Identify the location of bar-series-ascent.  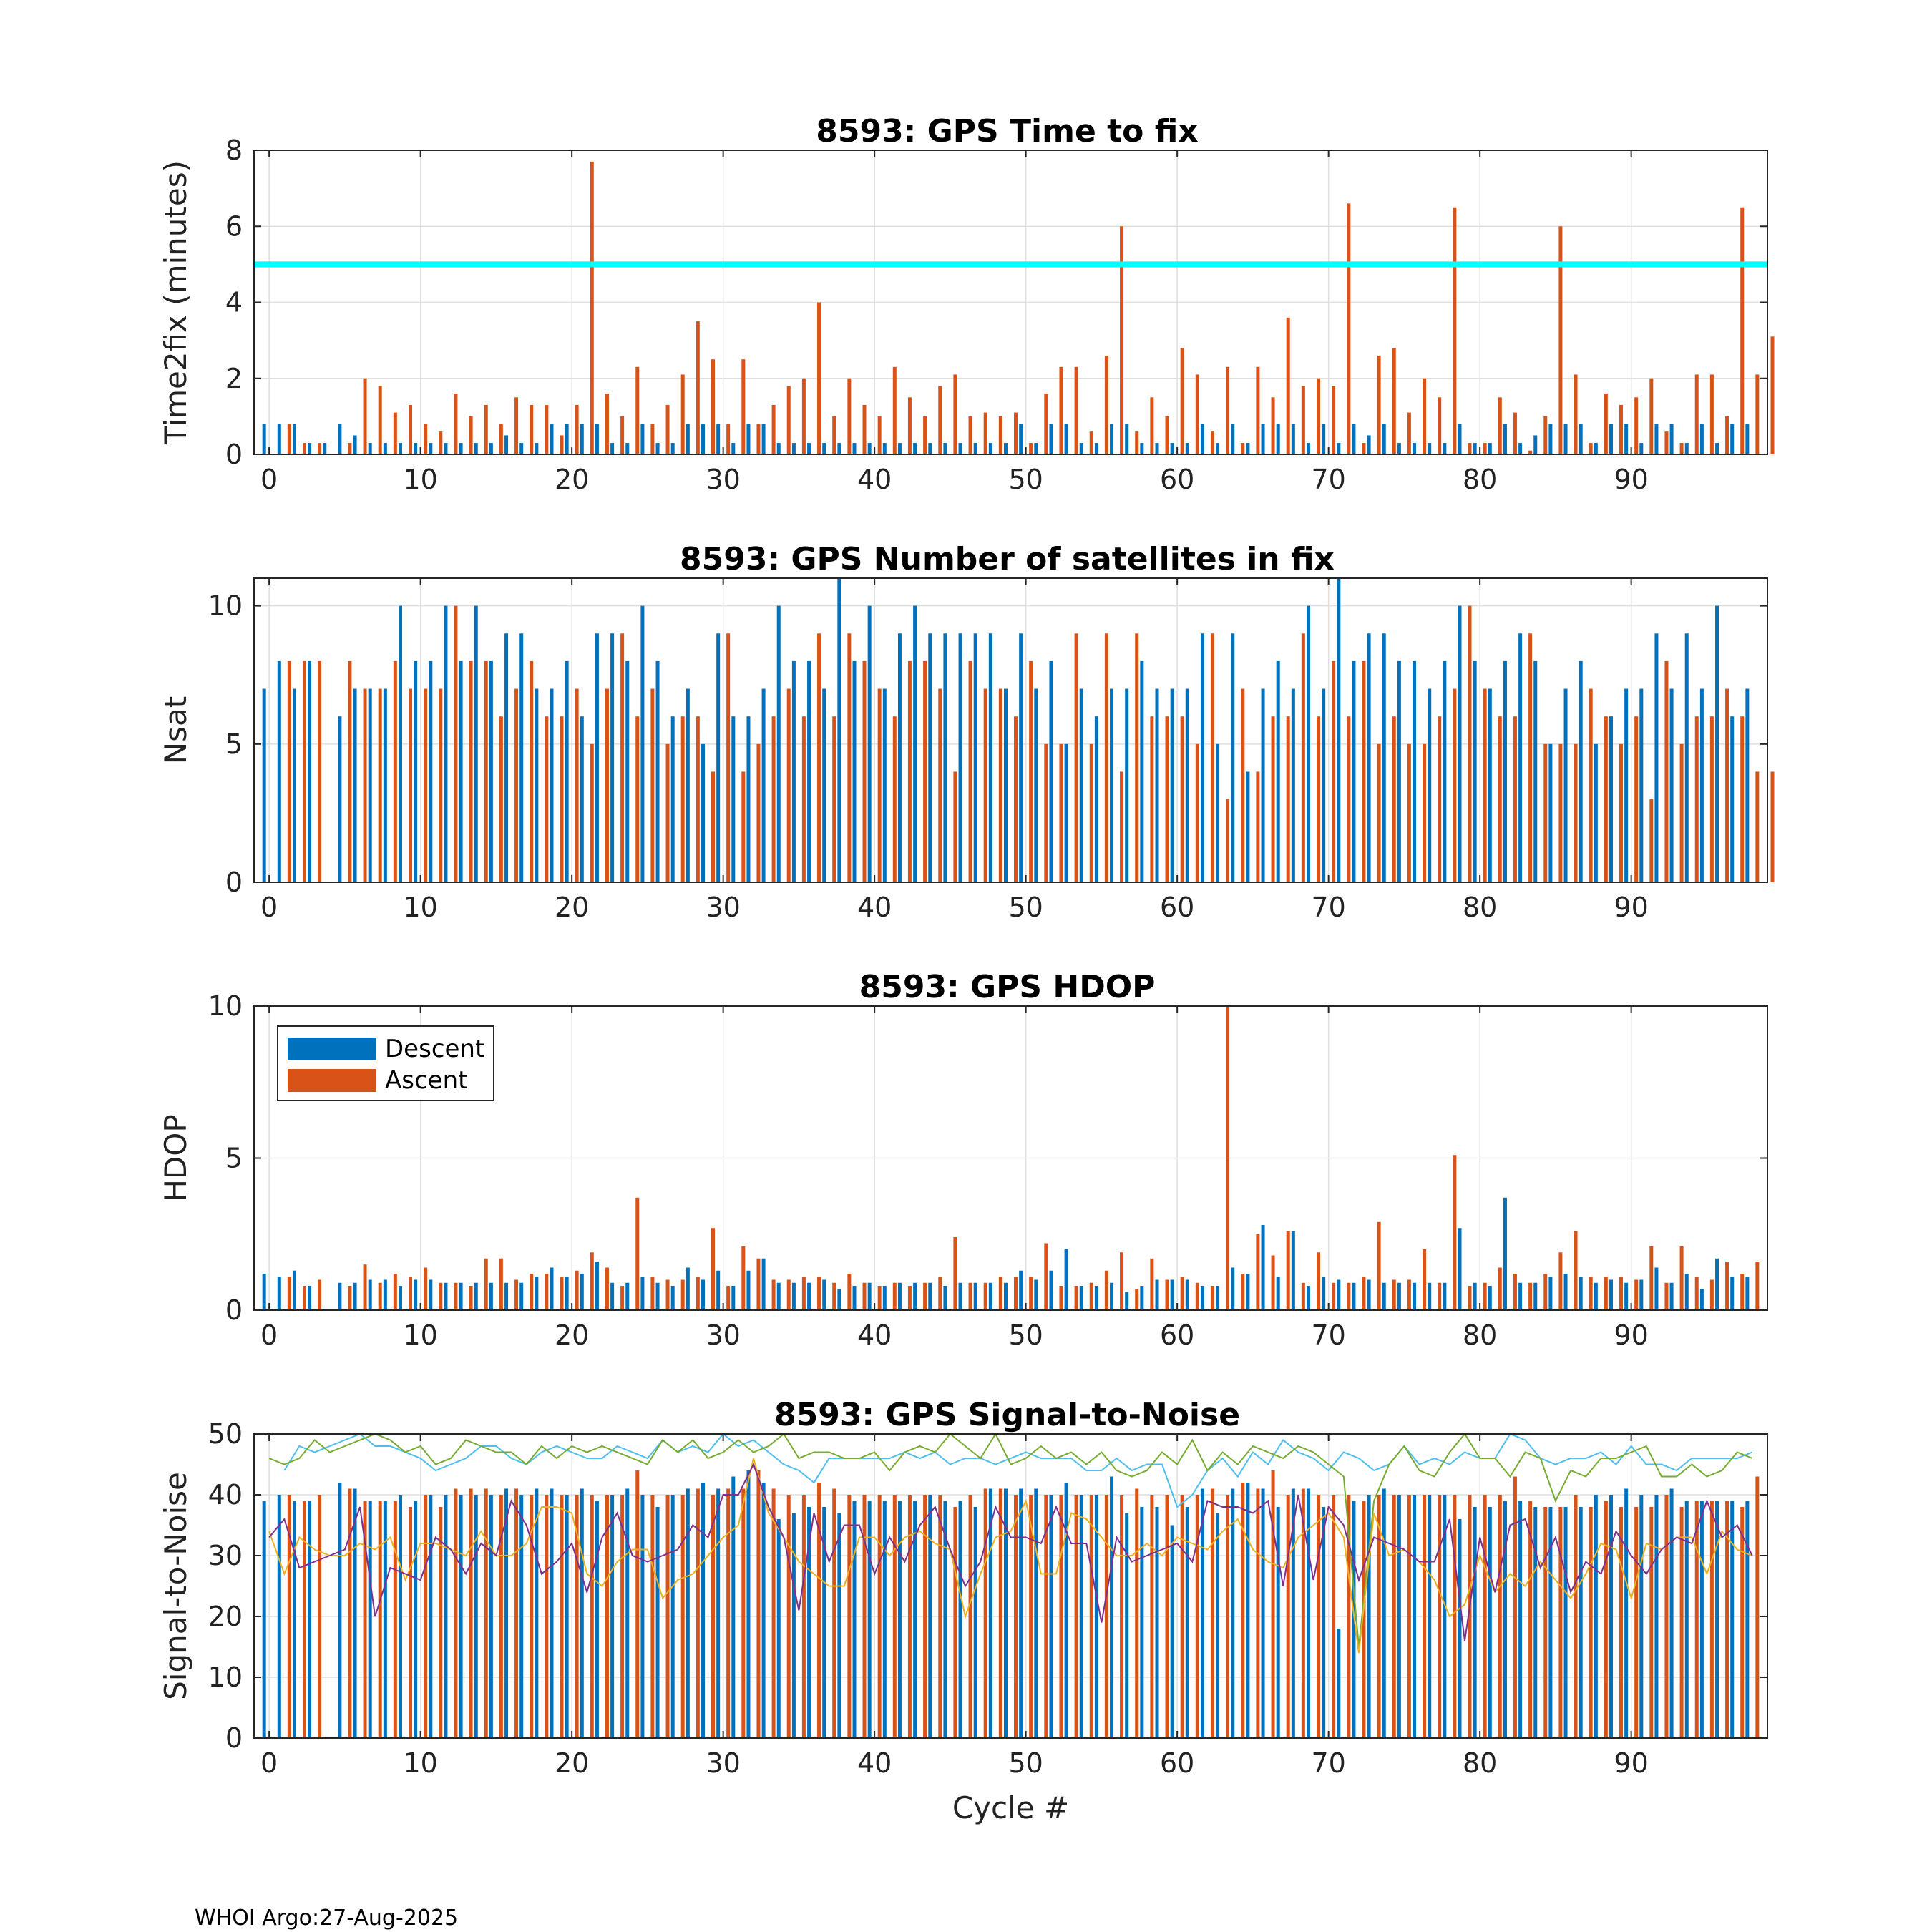
(1031, 743).